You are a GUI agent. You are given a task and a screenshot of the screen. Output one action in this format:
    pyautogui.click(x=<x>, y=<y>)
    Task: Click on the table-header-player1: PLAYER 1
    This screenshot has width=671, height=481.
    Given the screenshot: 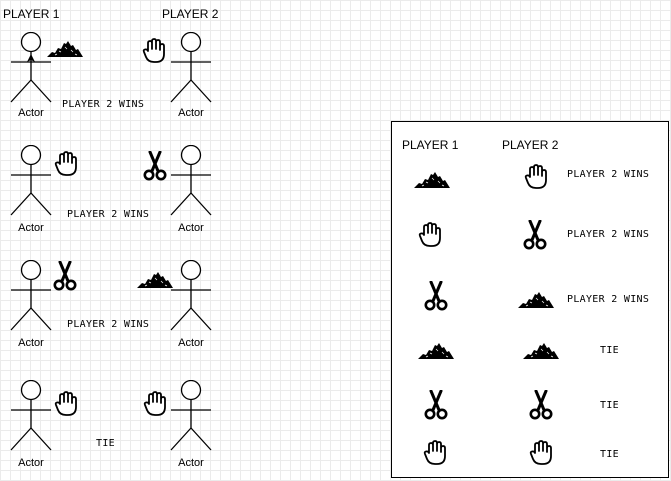 What is the action you would take?
    pyautogui.click(x=430, y=145)
    